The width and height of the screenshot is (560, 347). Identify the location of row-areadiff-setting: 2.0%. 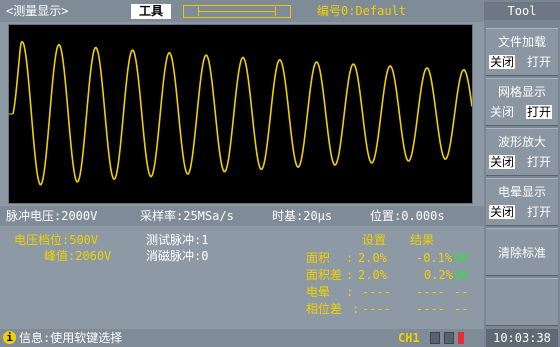
(372, 275).